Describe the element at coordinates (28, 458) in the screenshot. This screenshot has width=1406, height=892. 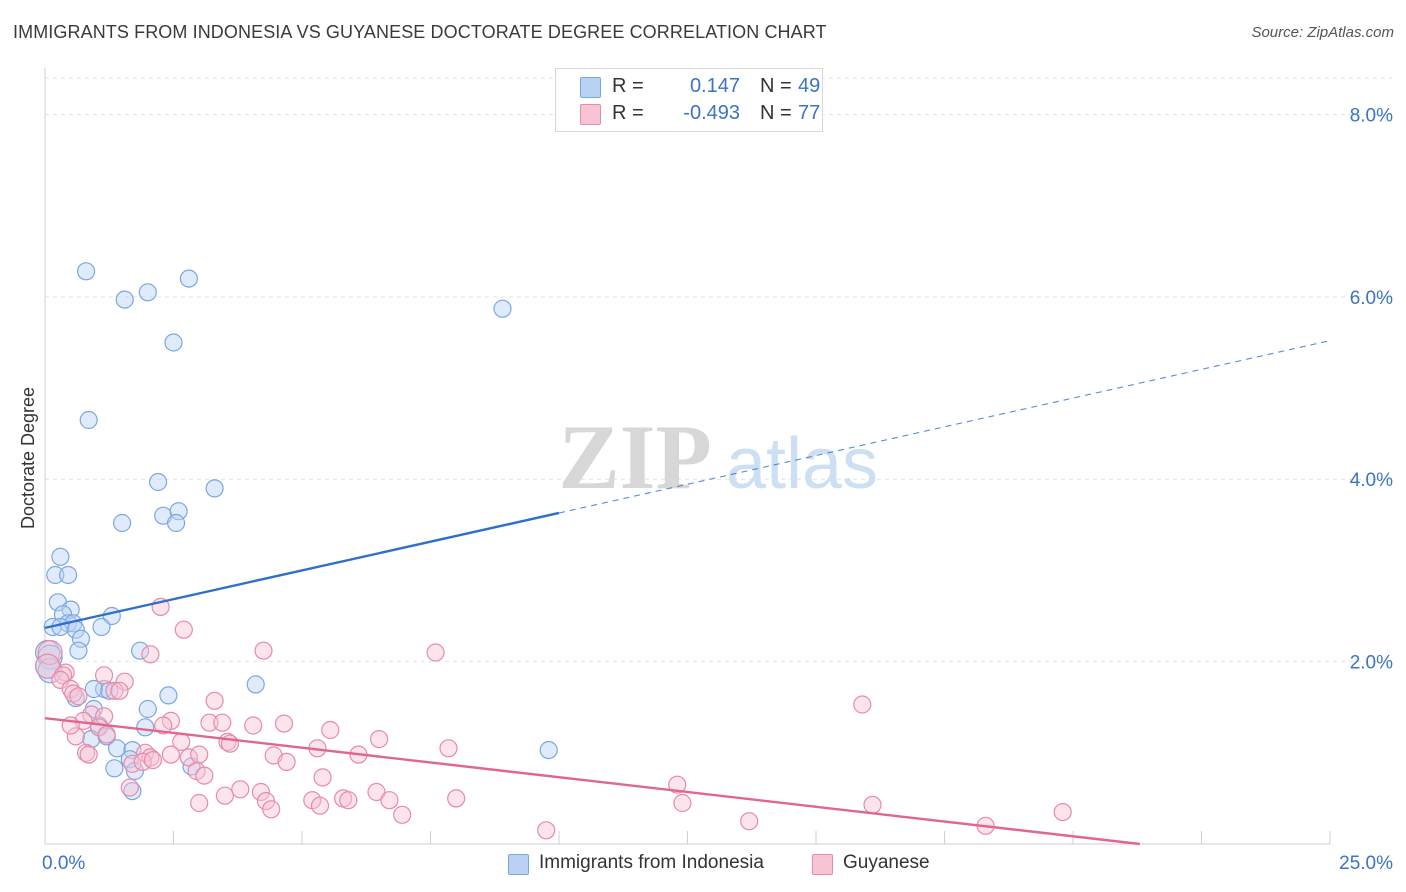
I see `y-axis-title: Doctorate Degree` at that location.